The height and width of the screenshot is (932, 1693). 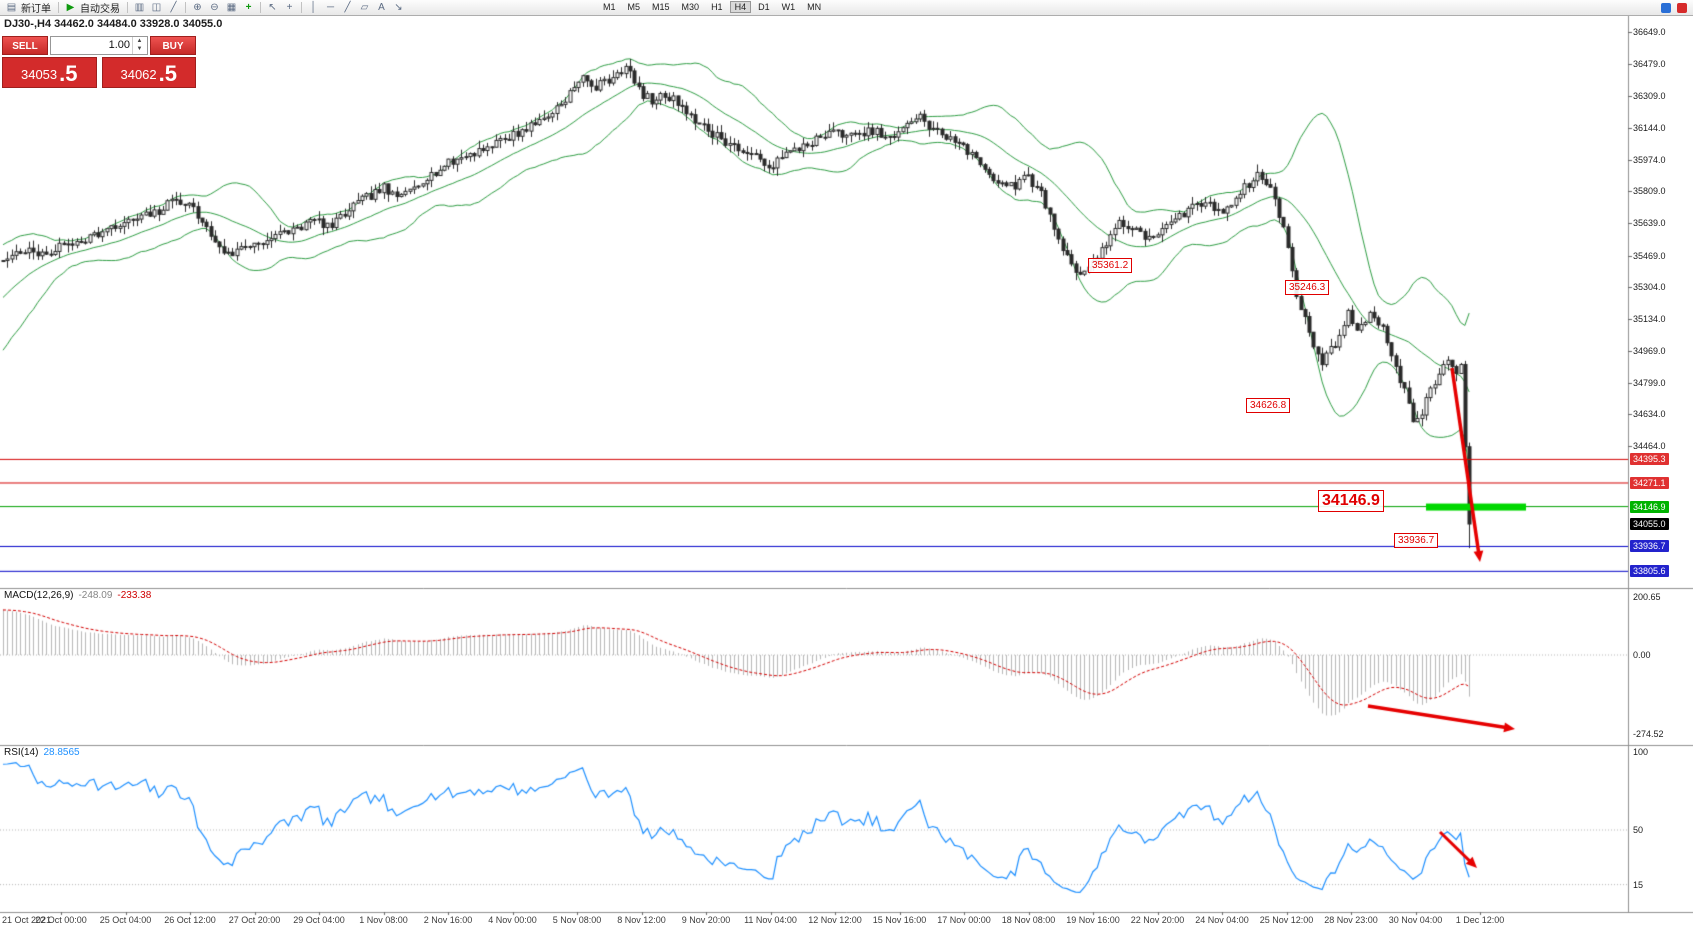 I want to click on symbol-ohlc-header: DJ30-,H4 34462.0 34484.0 33928.0 34055.0, so click(x=113, y=24).